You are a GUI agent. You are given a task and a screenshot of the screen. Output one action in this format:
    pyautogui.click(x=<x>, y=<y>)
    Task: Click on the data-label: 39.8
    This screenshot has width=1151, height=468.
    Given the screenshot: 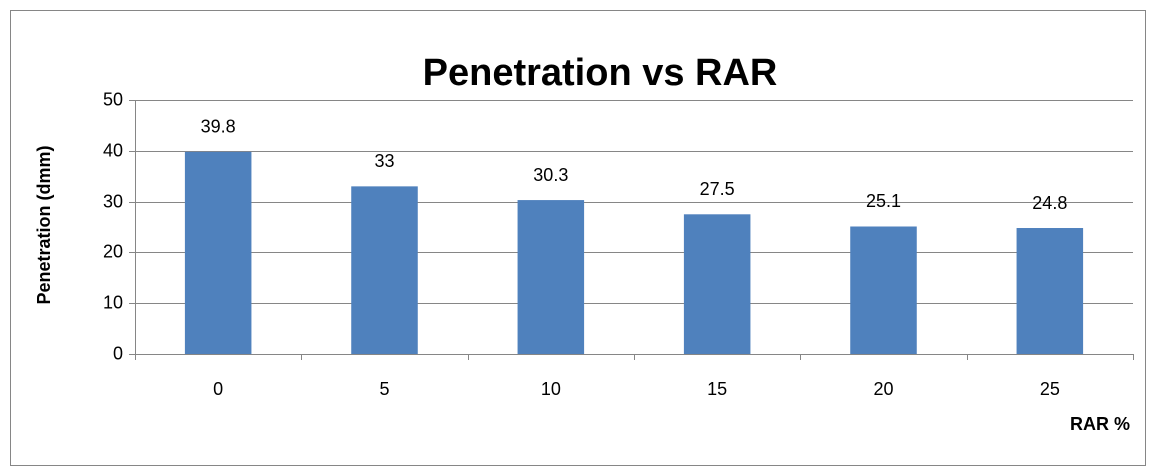 What is the action you would take?
    pyautogui.click(x=218, y=127)
    